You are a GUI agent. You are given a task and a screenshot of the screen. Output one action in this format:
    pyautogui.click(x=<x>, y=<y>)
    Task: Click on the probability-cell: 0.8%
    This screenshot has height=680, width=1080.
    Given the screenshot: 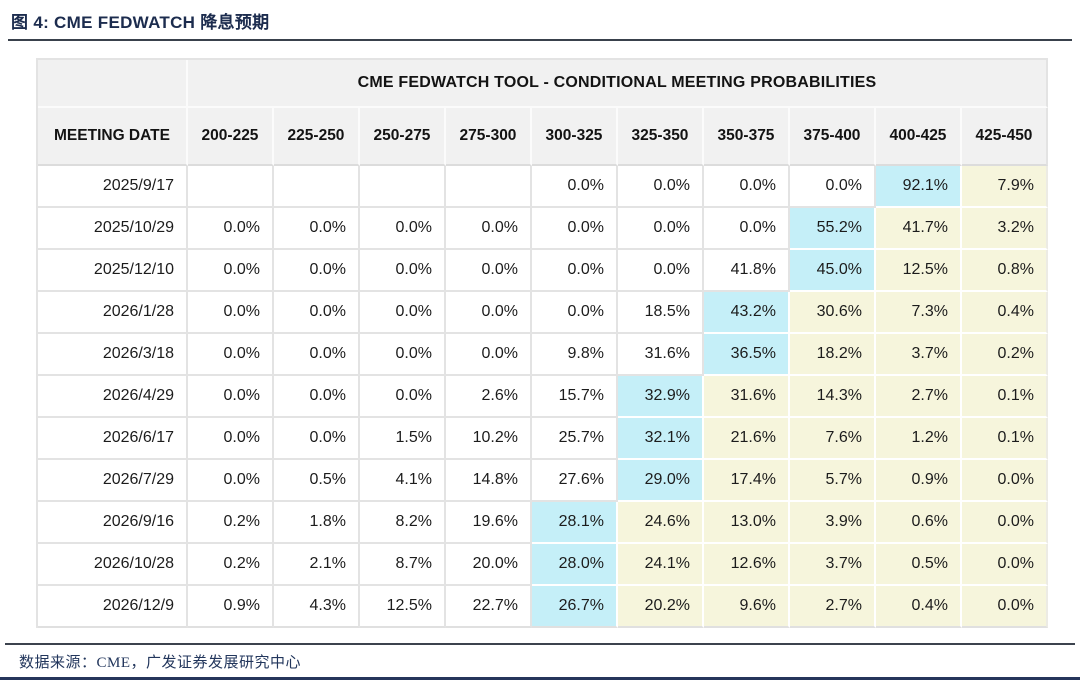 What is the action you would take?
    pyautogui.click(x=1005, y=271)
    